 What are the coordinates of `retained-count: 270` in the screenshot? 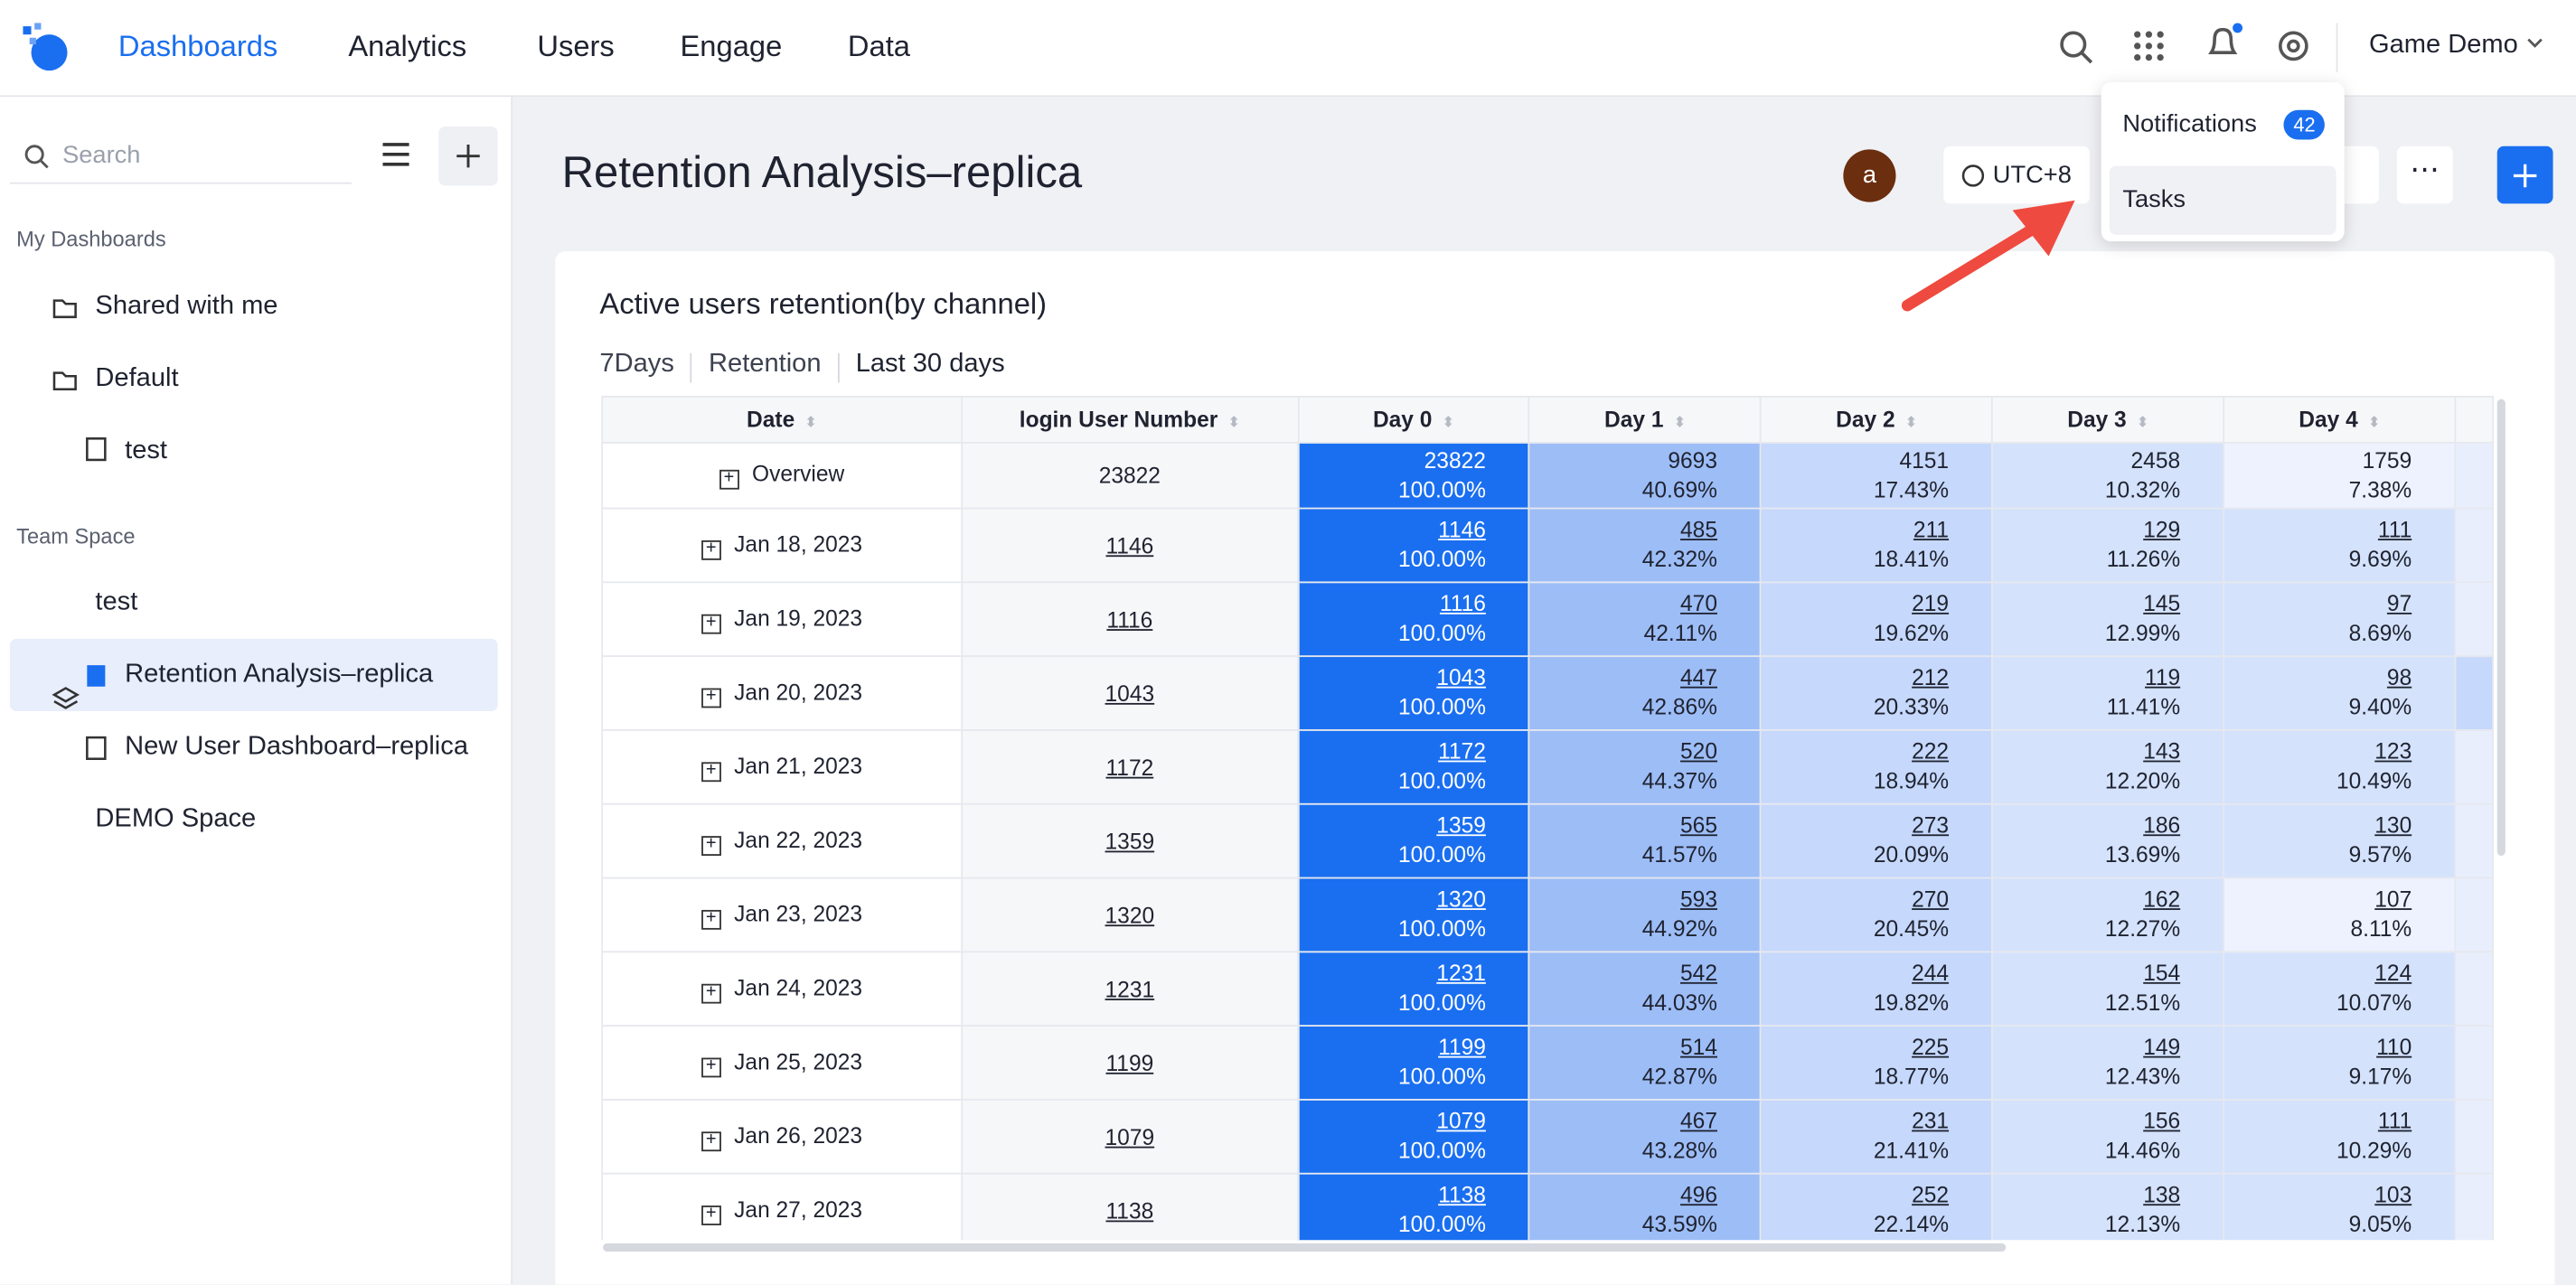 It's located at (1931, 899).